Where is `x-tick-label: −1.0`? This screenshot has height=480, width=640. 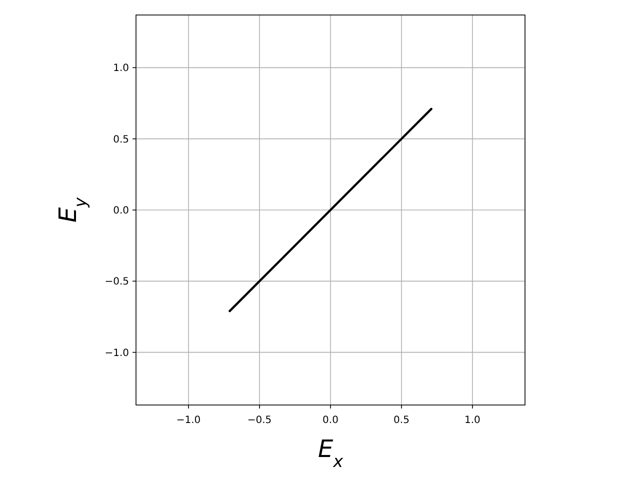 x-tick-label: −1.0 is located at coordinates (188, 420).